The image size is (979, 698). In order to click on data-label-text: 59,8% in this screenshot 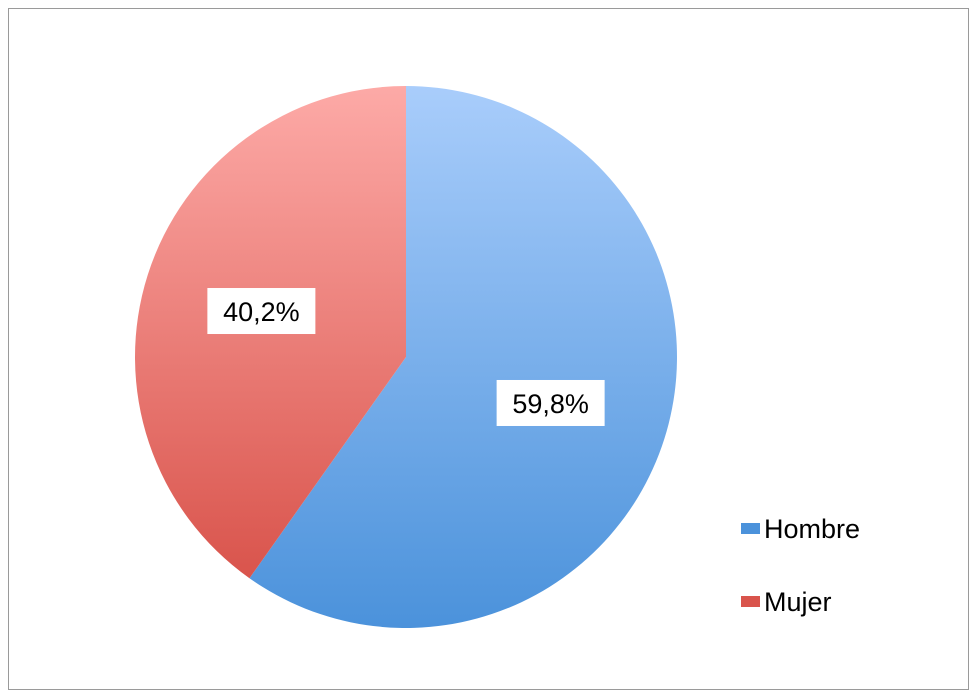, I will do `click(550, 404)`.